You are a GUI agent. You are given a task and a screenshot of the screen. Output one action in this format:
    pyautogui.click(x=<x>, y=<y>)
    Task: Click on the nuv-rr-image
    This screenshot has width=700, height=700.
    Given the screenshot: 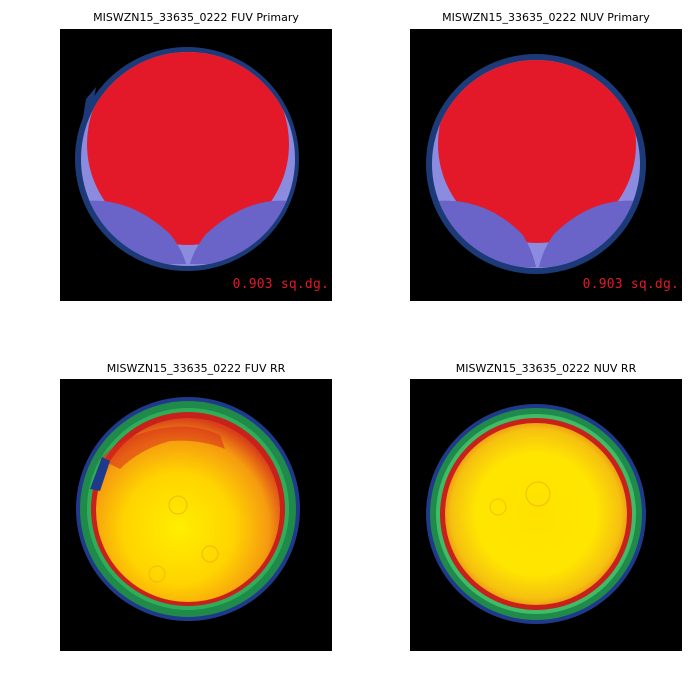 What is the action you would take?
    pyautogui.click(x=536, y=514)
    